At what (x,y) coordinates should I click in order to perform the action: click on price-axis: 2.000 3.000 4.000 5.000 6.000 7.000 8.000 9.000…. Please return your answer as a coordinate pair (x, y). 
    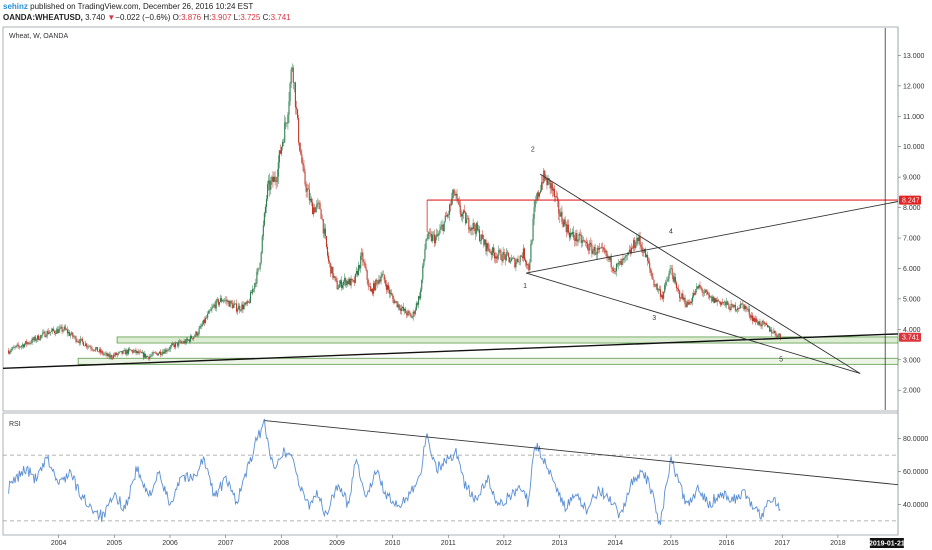
    Looking at the image, I should click on (911, 224).